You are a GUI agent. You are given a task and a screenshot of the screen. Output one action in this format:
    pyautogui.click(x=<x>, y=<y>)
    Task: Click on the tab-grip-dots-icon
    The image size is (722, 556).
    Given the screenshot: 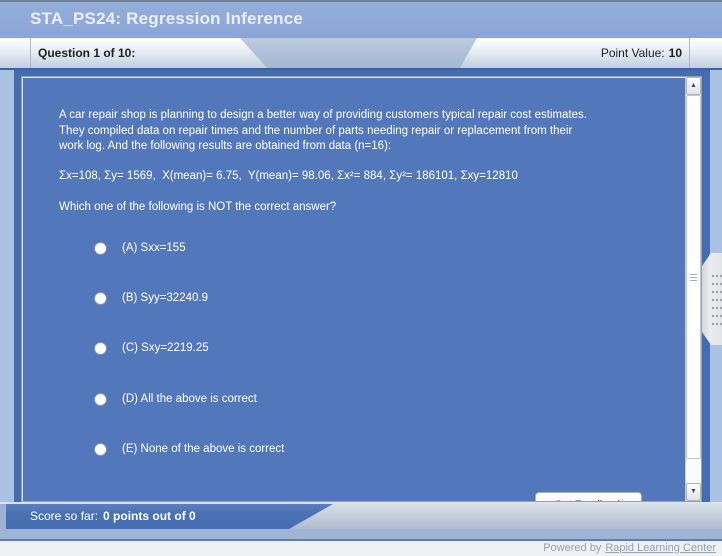 What is the action you would take?
    pyautogui.click(x=716, y=299)
    